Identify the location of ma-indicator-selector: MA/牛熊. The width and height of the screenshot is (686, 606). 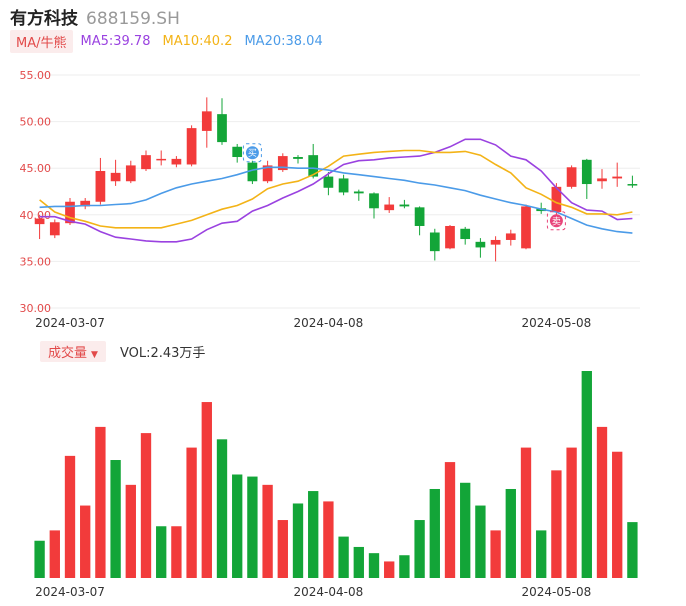
(41, 41).